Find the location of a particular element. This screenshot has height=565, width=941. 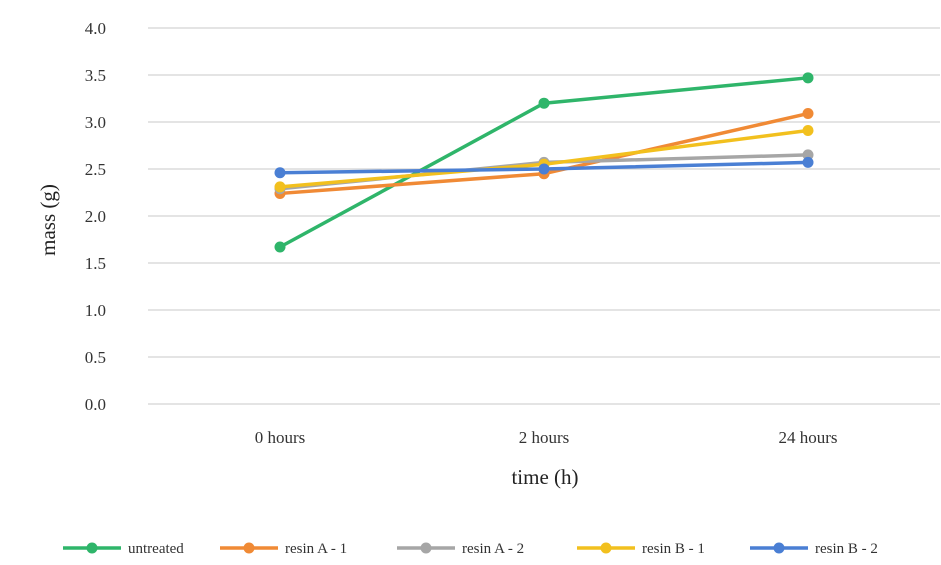

y-tick-label: 0.5 is located at coordinates (95, 357).